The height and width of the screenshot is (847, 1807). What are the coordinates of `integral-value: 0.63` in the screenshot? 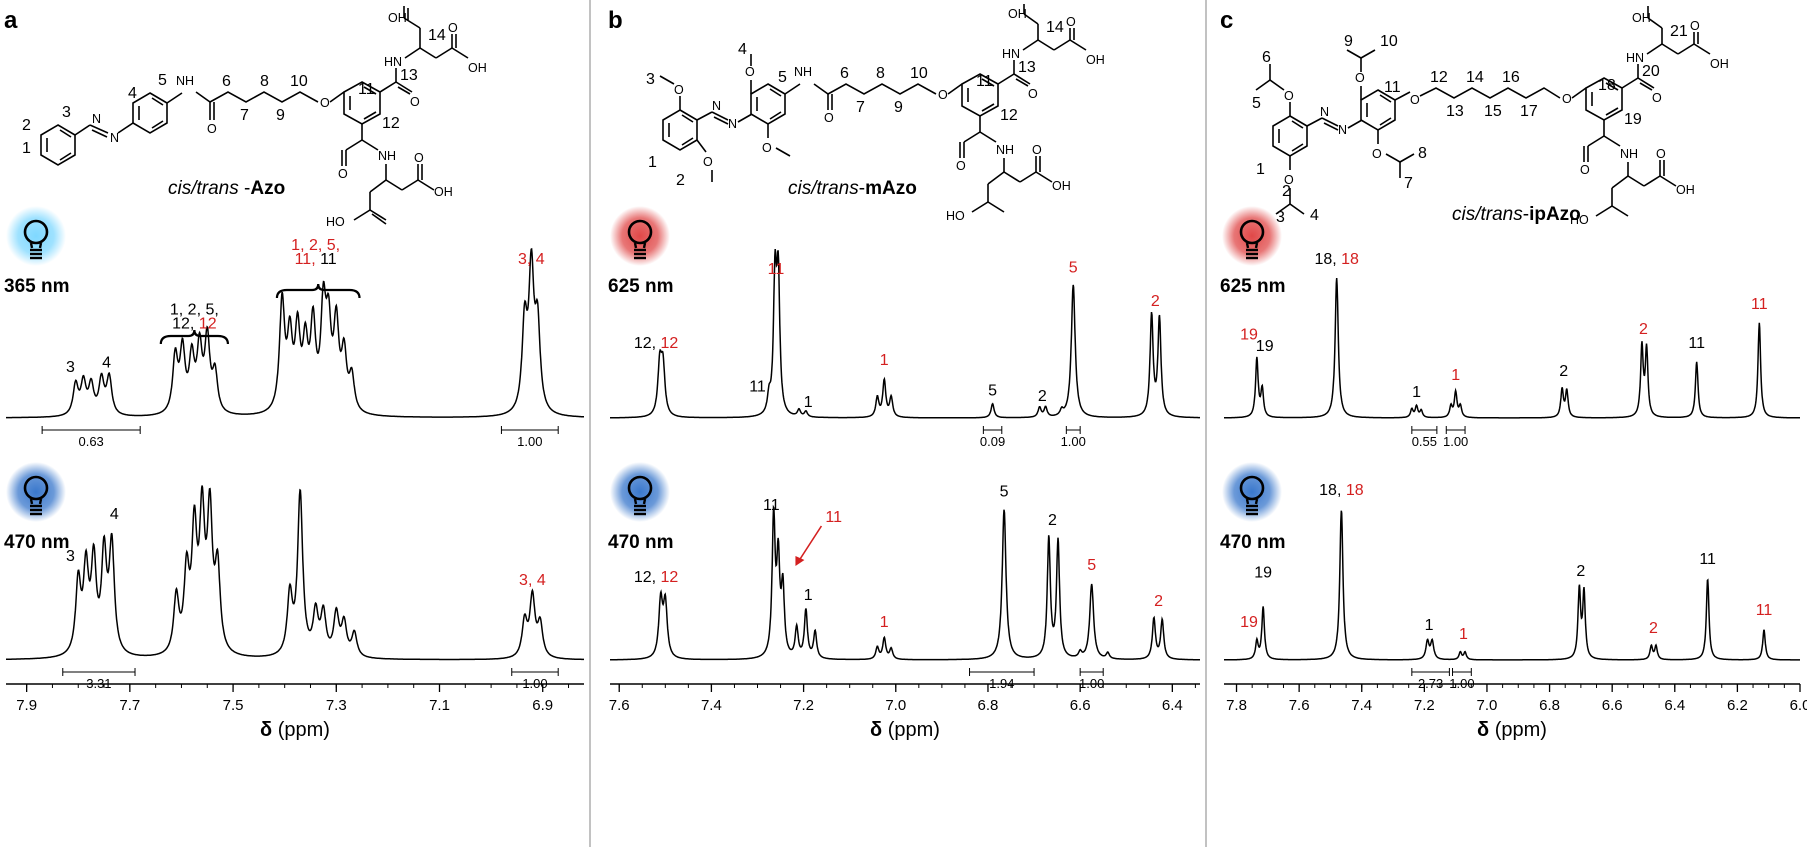 It's located at (90, 441).